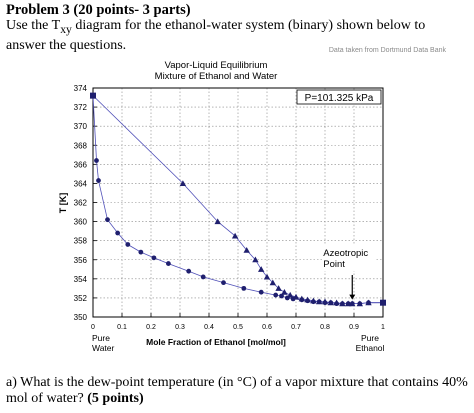  Describe the element at coordinates (81, 279) in the screenshot. I see `y-tick-label: 354` at that location.